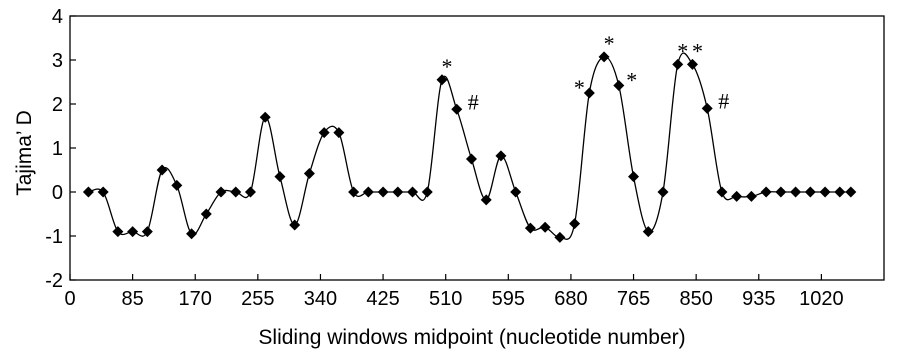 This screenshot has width=899, height=356. I want to click on x-tick-label: 765, so click(633, 299).